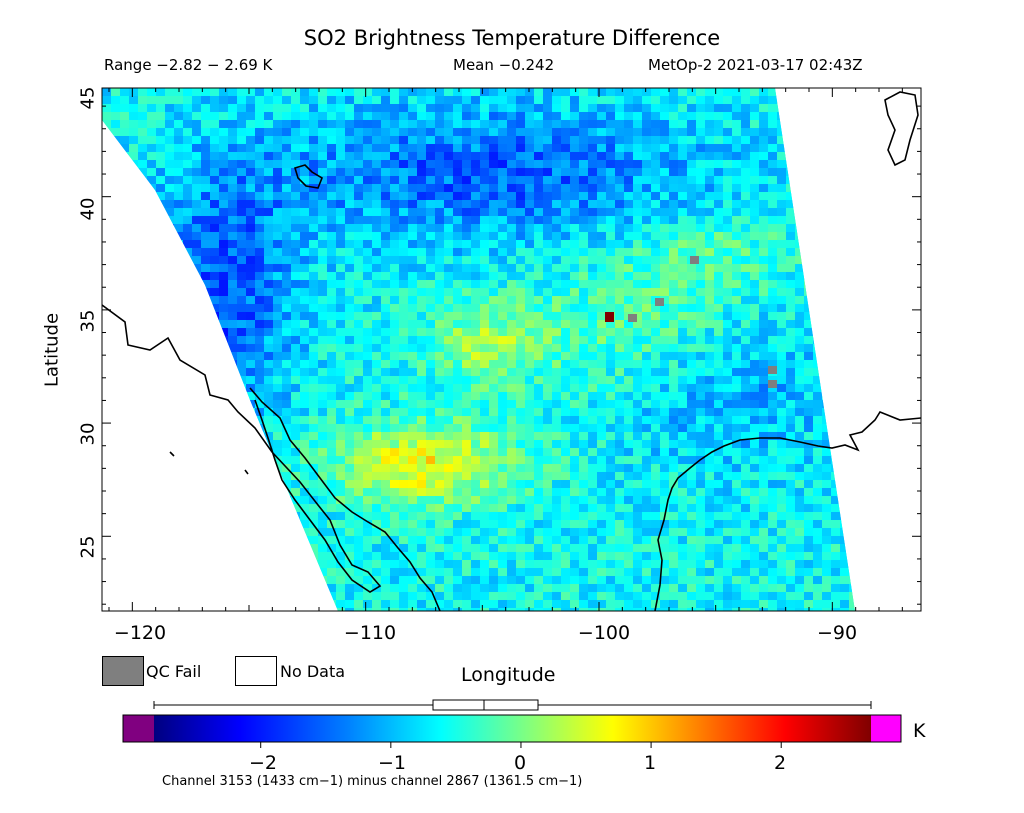 This screenshot has height=813, width=1024. Describe the element at coordinates (755, 65) in the screenshot. I see `satellite-time-text: MetOp-2 2021-03-17 02:43Z` at that location.